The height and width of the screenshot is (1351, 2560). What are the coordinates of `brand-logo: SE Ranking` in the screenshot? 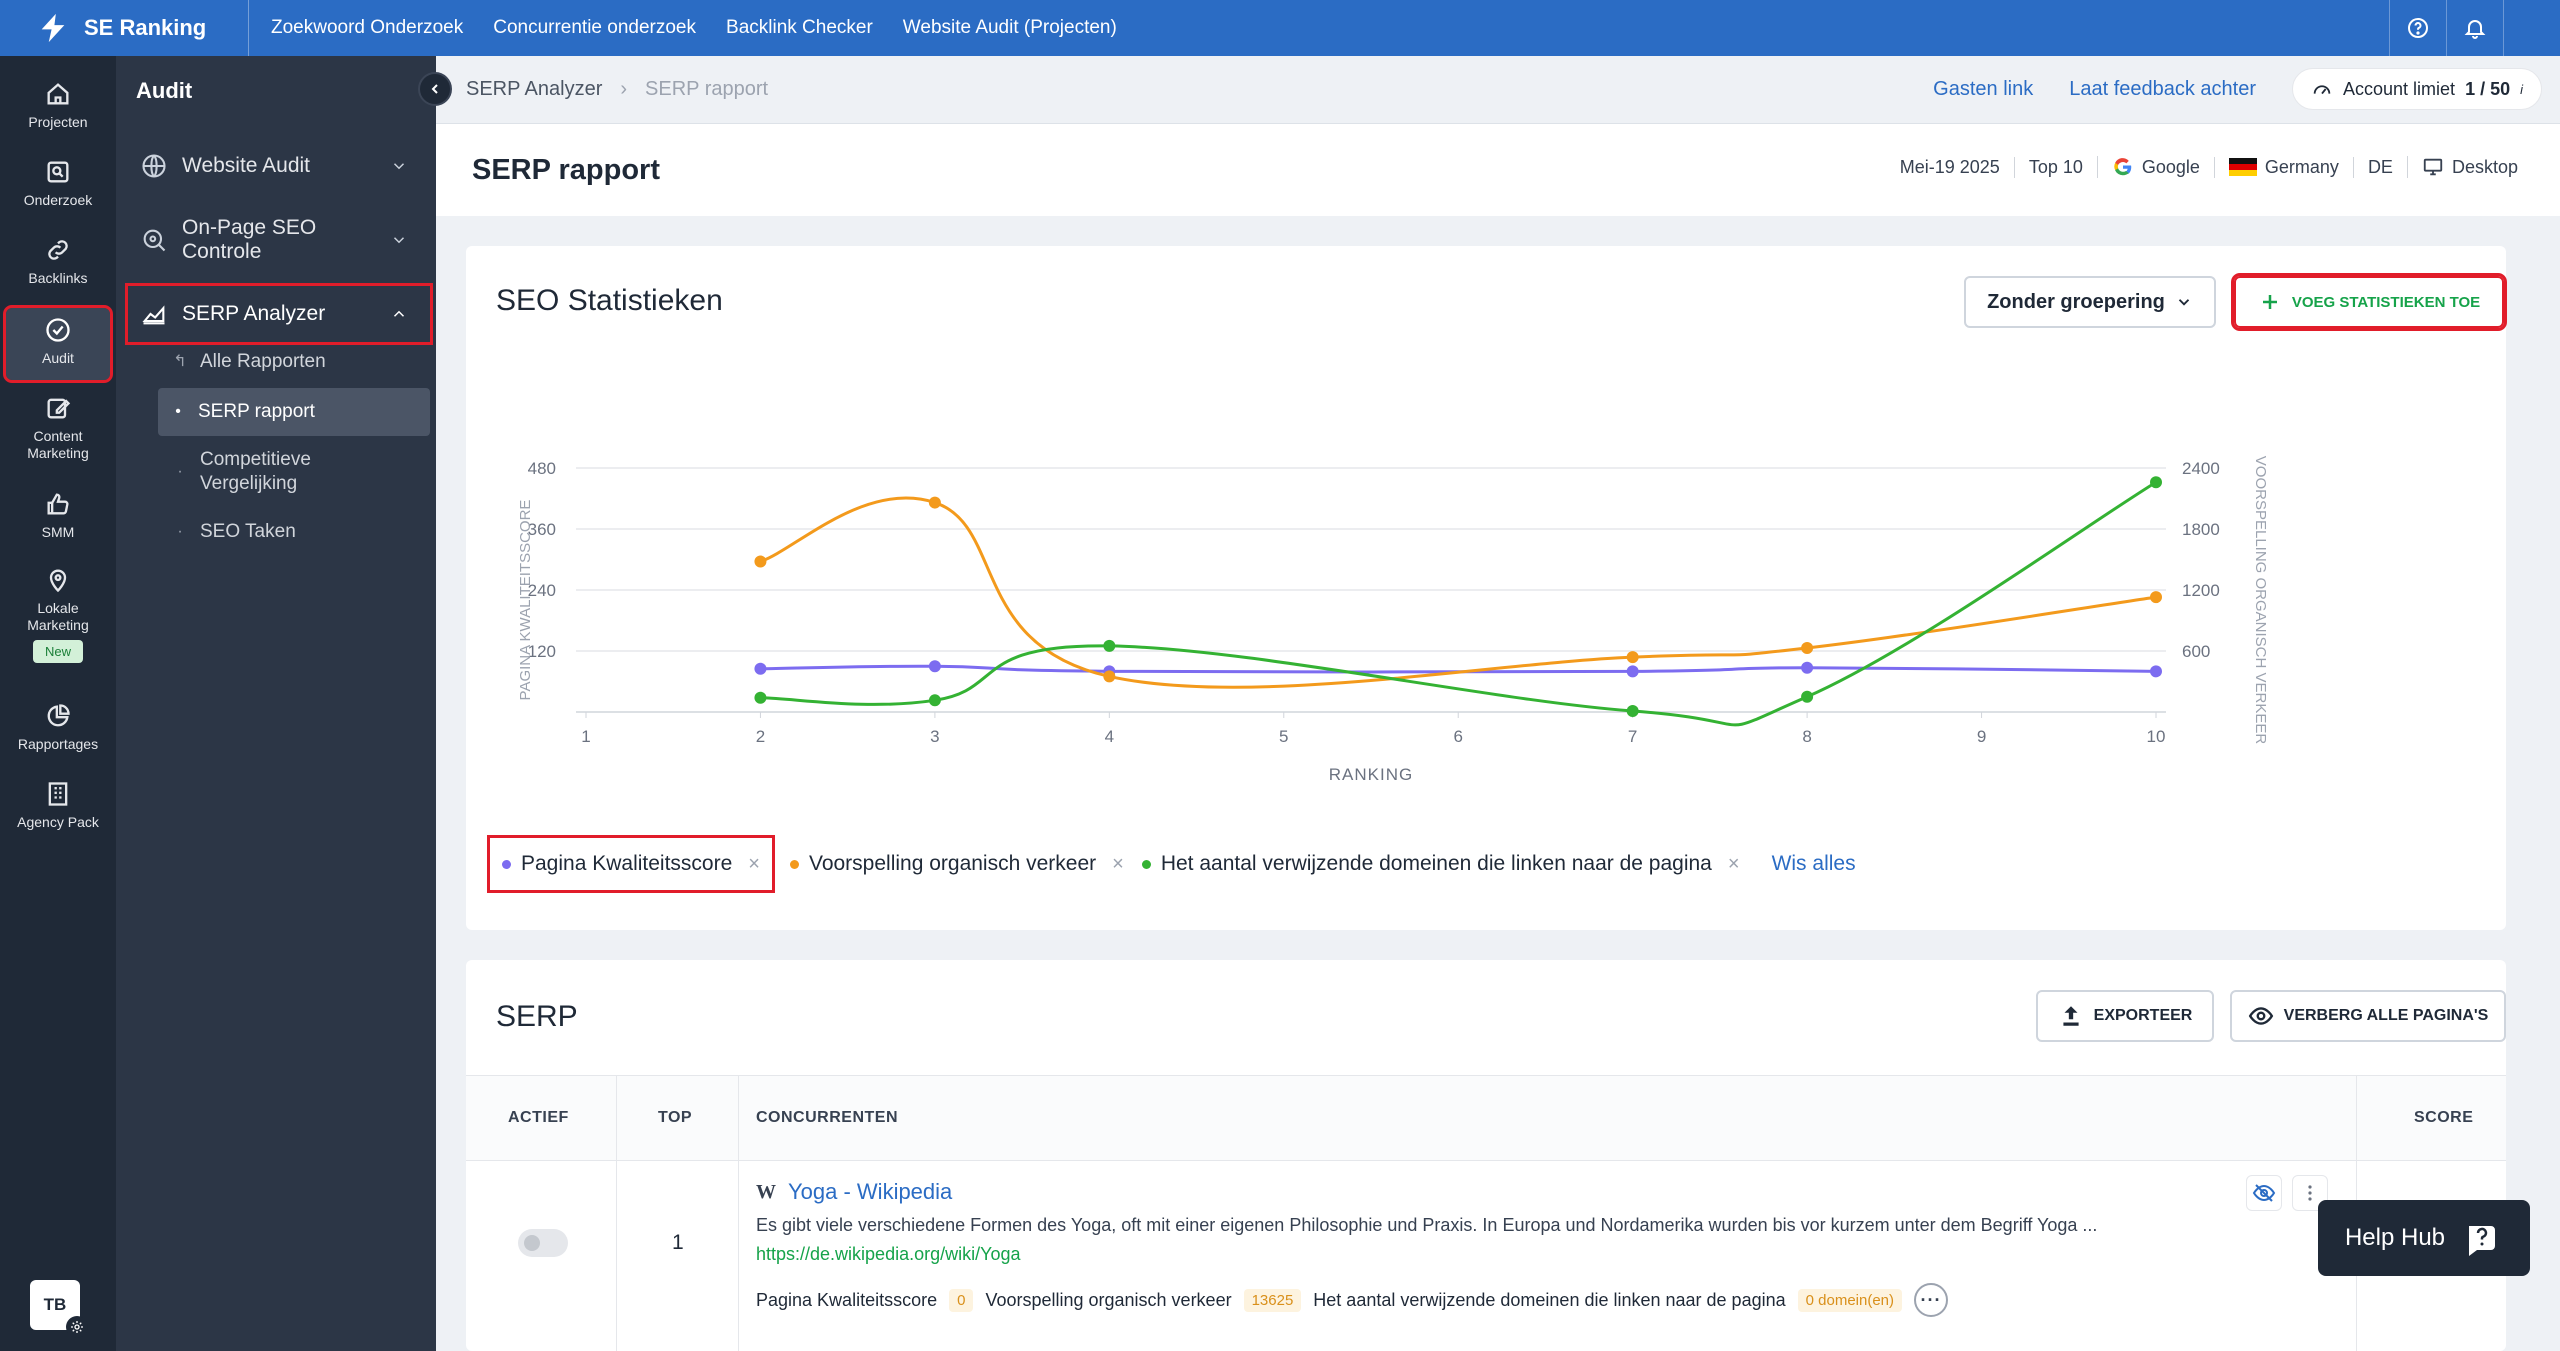 It's located at (124, 28).